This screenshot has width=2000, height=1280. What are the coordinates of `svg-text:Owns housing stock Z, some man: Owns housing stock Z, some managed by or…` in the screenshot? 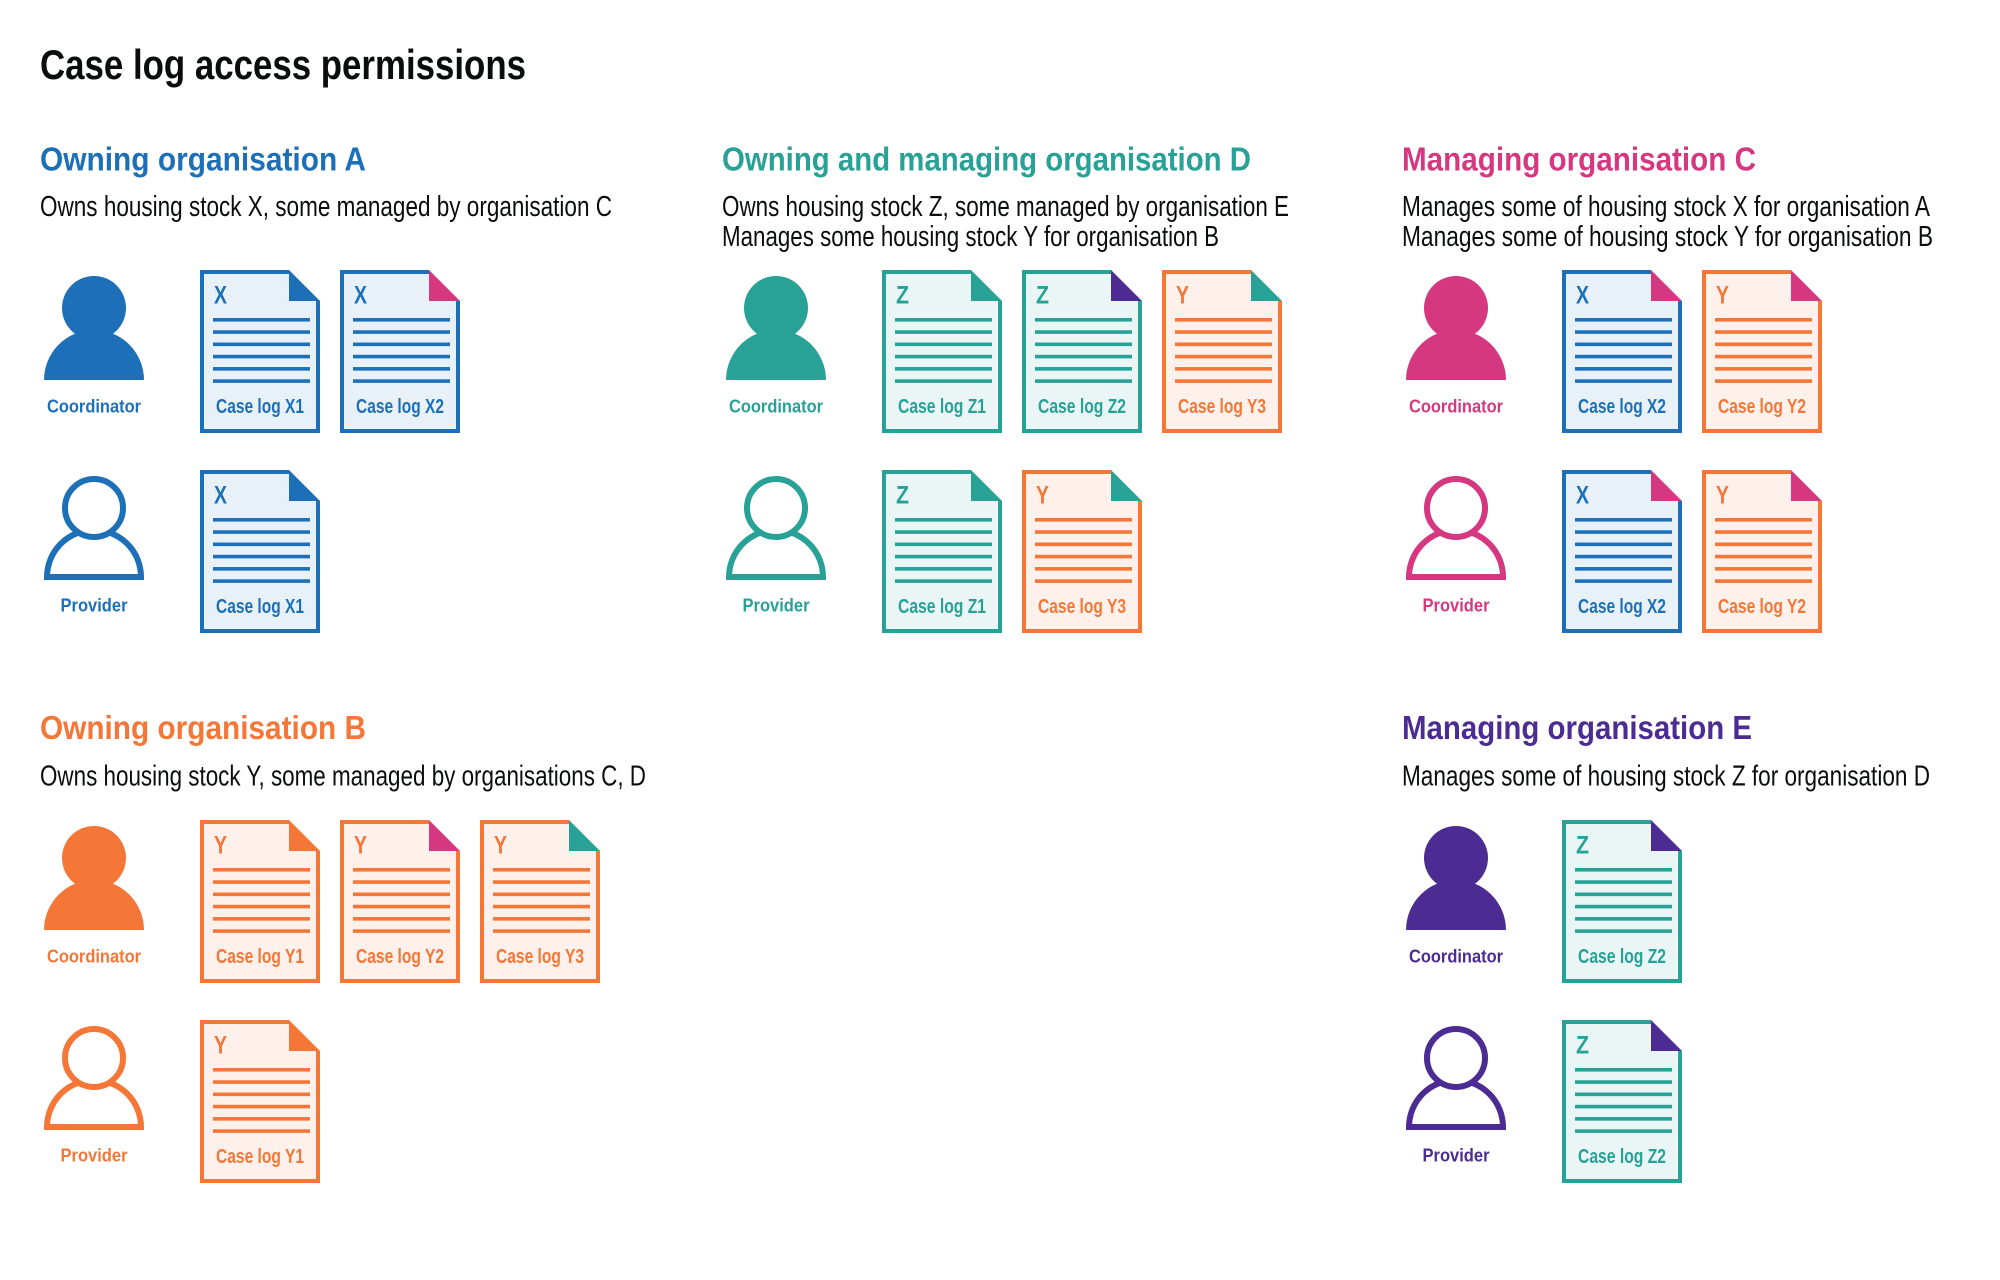 It's located at (1005, 207).